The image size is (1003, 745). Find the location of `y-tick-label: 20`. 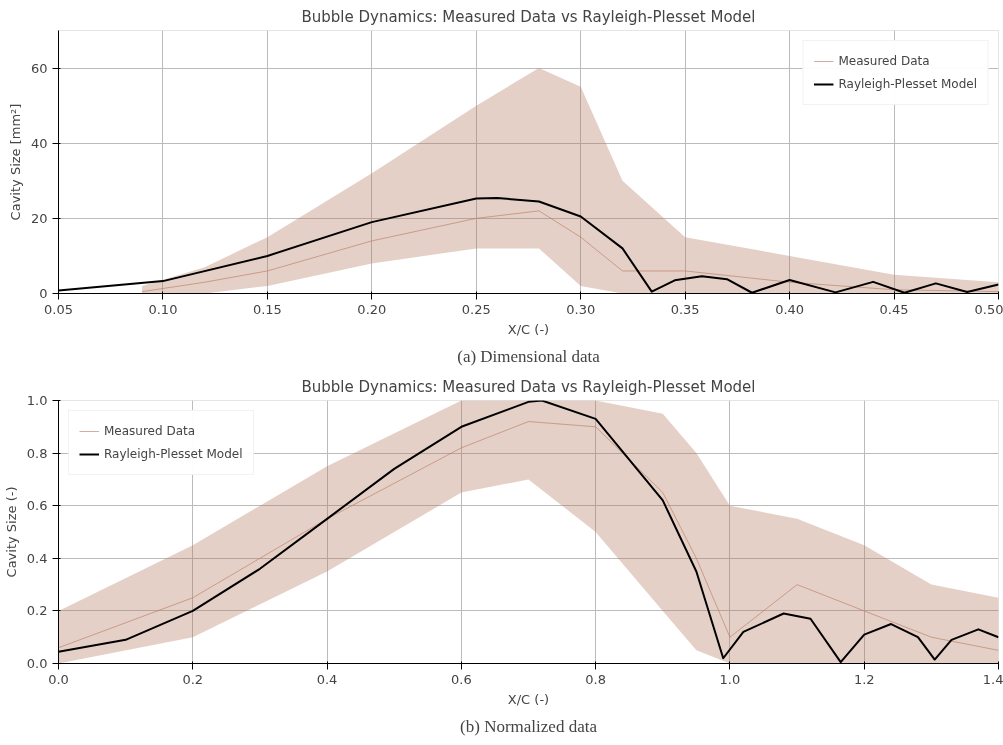

y-tick-label: 20 is located at coordinates (39, 218).